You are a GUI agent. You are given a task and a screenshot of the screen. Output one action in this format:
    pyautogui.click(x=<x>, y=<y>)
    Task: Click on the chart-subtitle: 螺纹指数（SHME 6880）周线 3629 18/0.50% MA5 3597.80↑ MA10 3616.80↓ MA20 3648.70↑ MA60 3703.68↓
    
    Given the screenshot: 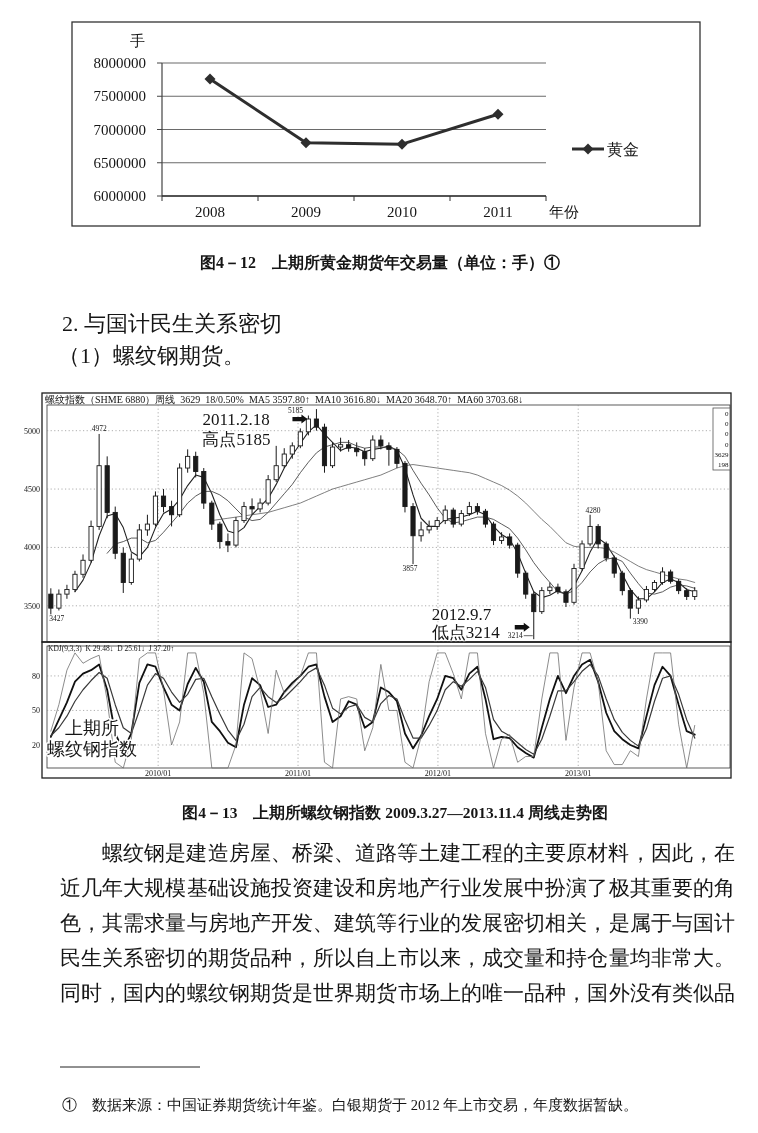 What is the action you would take?
    pyautogui.click(x=284, y=399)
    